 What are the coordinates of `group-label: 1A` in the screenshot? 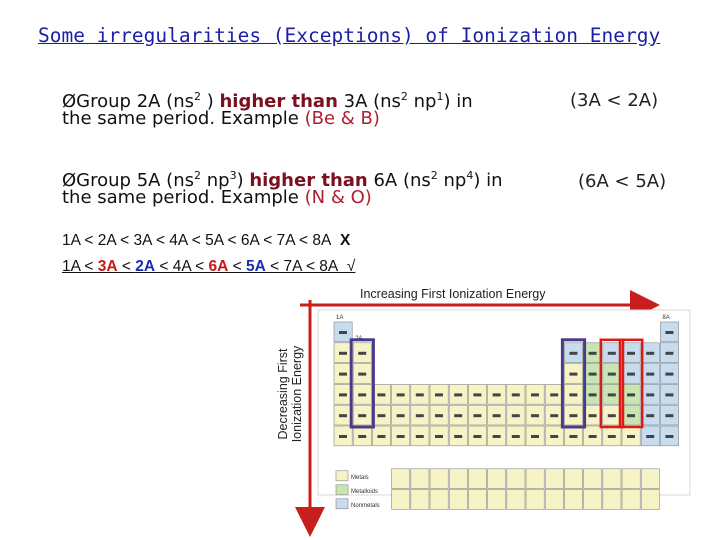 It's located at (339, 318).